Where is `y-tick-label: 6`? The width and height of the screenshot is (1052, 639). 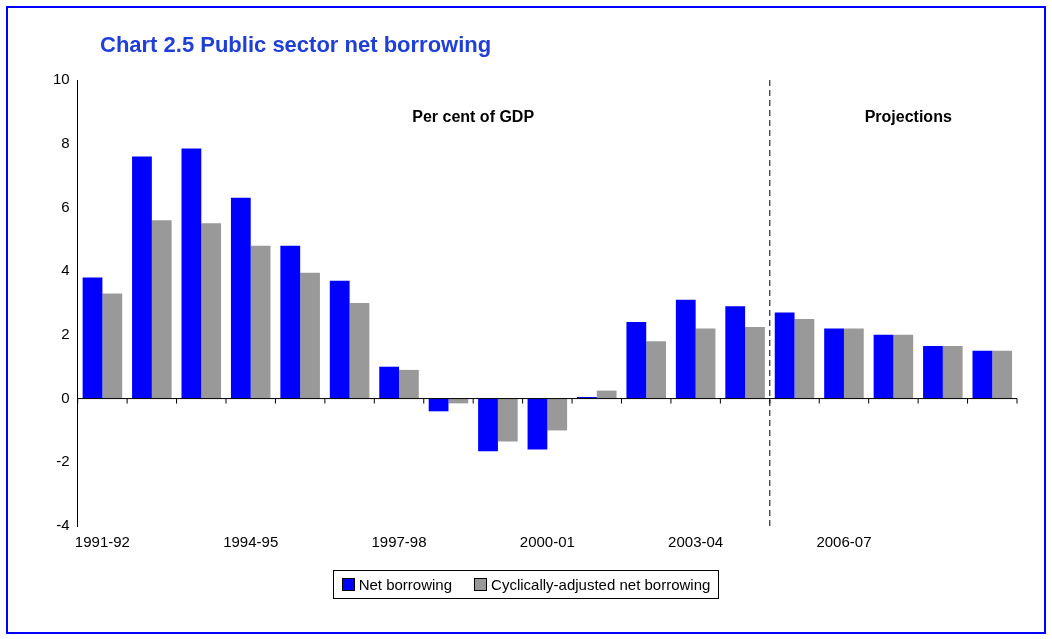
y-tick-label: 6 is located at coordinates (65, 206).